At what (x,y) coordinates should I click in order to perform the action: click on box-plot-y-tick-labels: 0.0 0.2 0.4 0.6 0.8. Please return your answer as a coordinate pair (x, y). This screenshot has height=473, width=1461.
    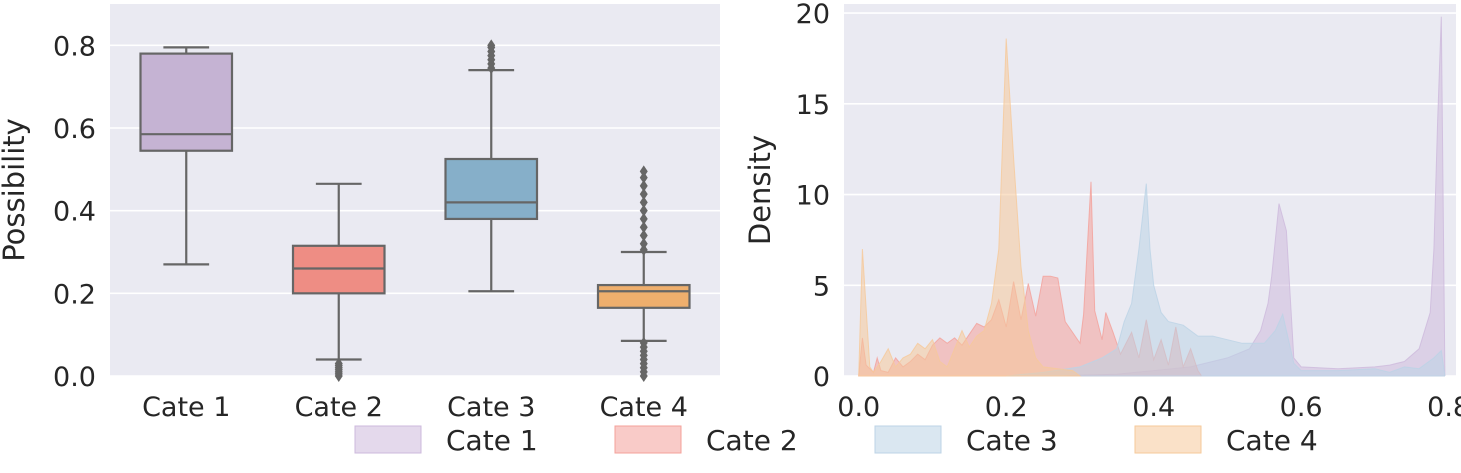
    Looking at the image, I should click on (74, 212).